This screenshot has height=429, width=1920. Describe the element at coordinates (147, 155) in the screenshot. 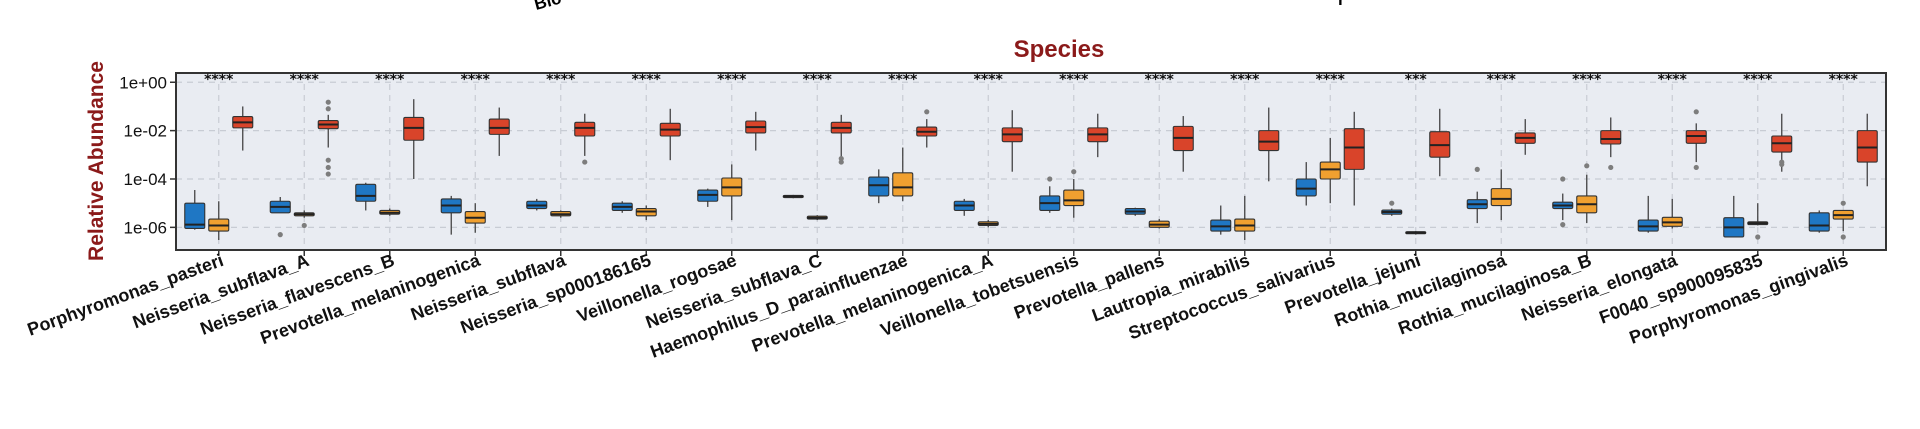

I see `y-axis: 1e-06 1e-04 1e-02 1e+00` at that location.